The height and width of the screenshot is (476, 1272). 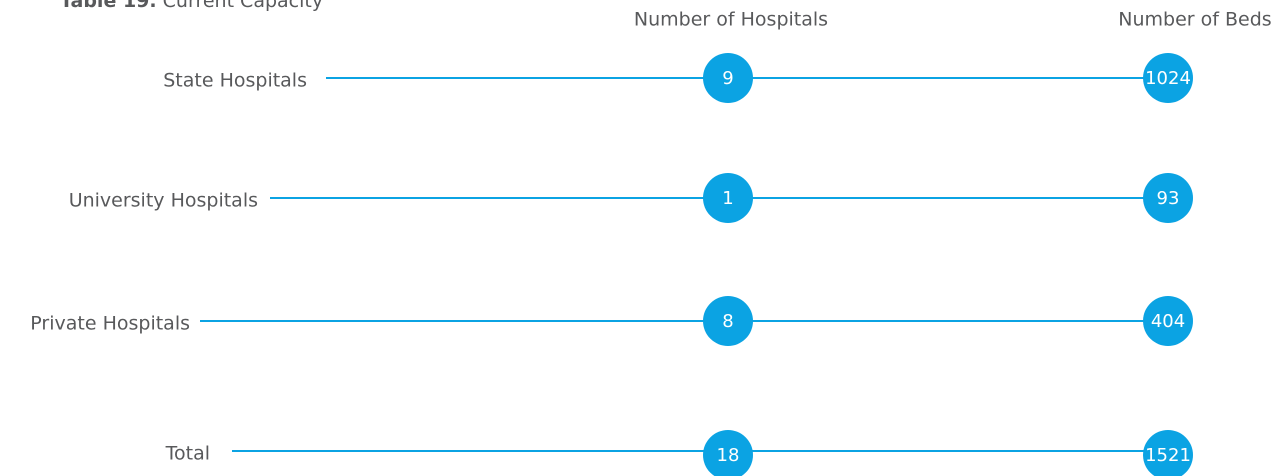 I want to click on table-title: Table 19. Current Capacity, so click(x=191, y=6).